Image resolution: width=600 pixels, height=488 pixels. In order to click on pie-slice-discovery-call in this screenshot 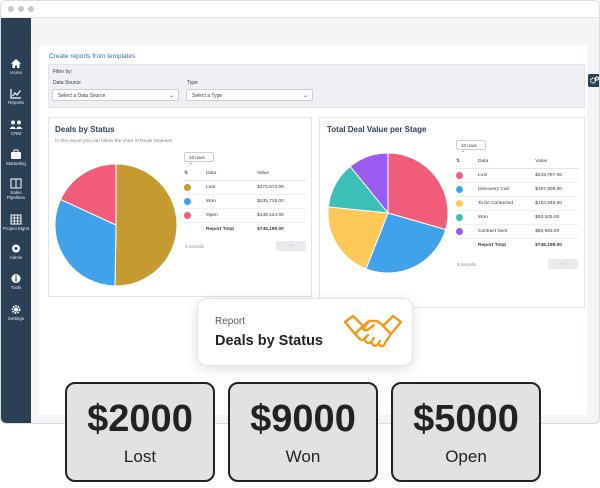, I will do `click(406, 243)`.